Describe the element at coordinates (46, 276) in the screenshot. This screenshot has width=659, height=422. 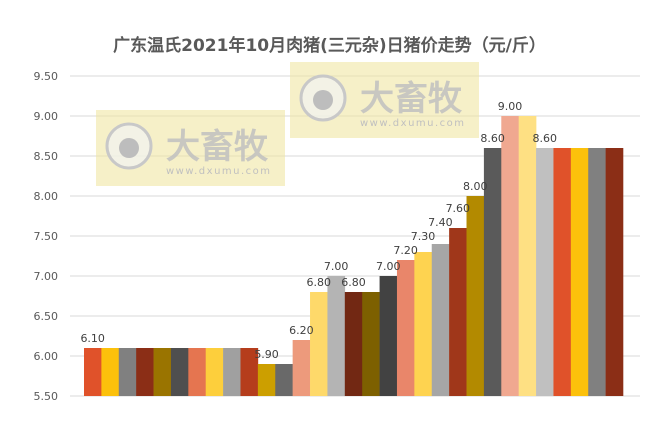
I see `y-tick-label: 7.00` at that location.